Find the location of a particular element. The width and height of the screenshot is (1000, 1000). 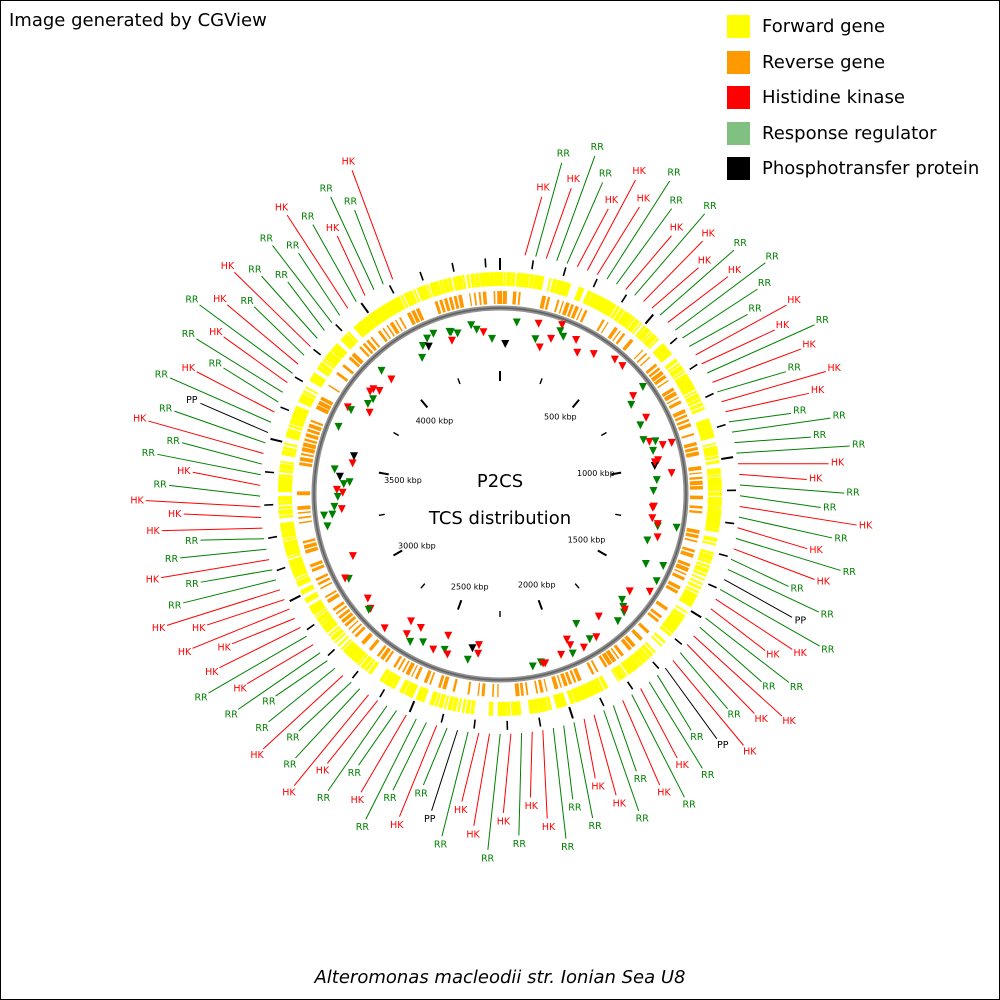

feature-label: PP is located at coordinates (192, 400).